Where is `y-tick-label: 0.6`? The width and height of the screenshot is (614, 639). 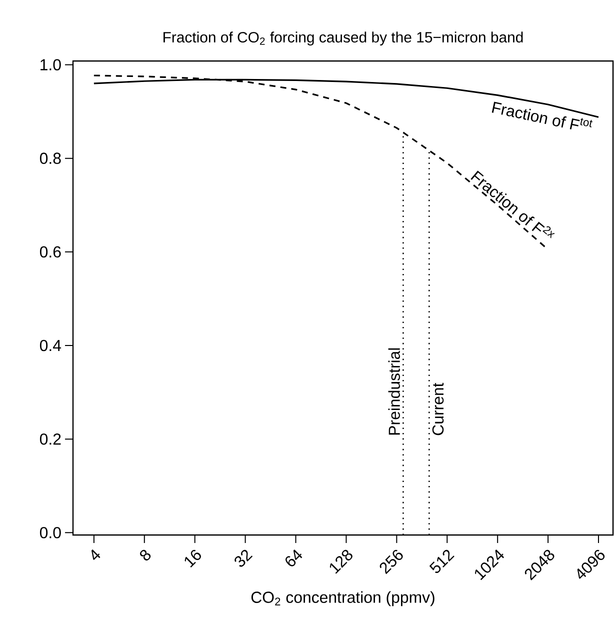
y-tick-label: 0.6 is located at coordinates (50, 252).